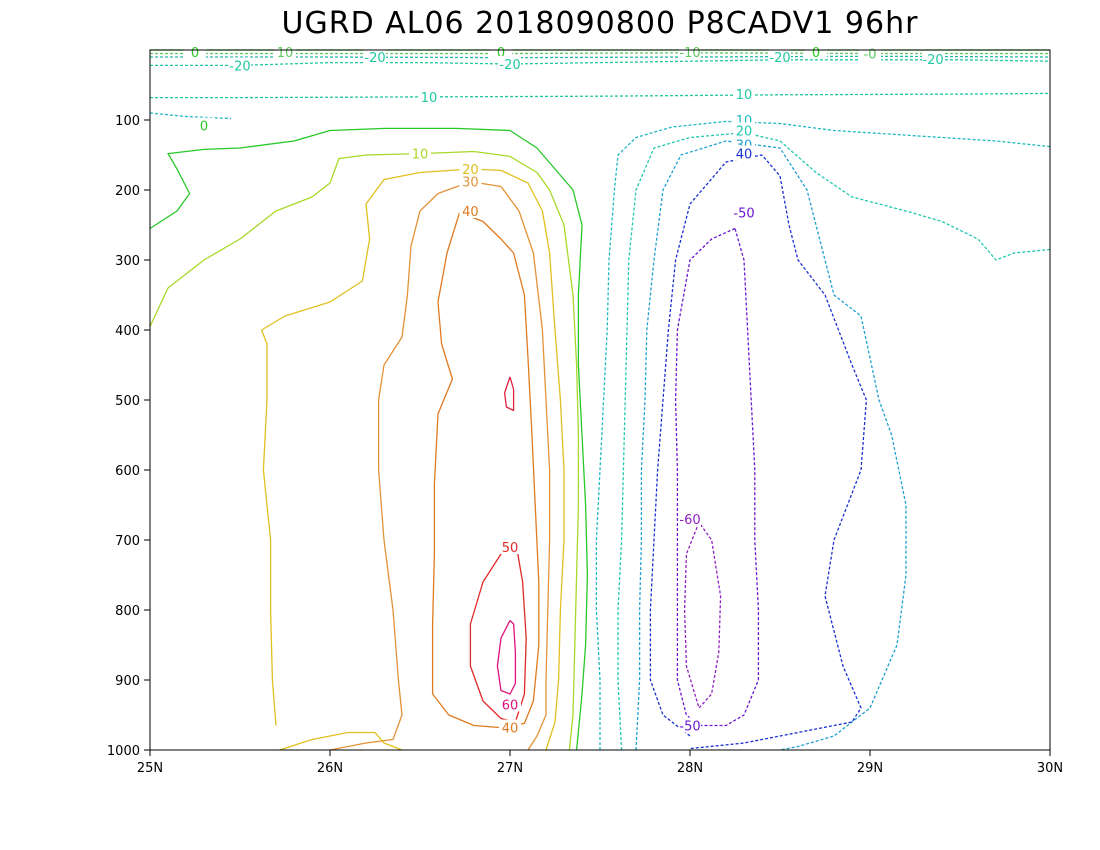 This screenshot has height=850, width=1100. Describe the element at coordinates (127, 121) in the screenshot. I see `y-tick-label: 100` at that location.